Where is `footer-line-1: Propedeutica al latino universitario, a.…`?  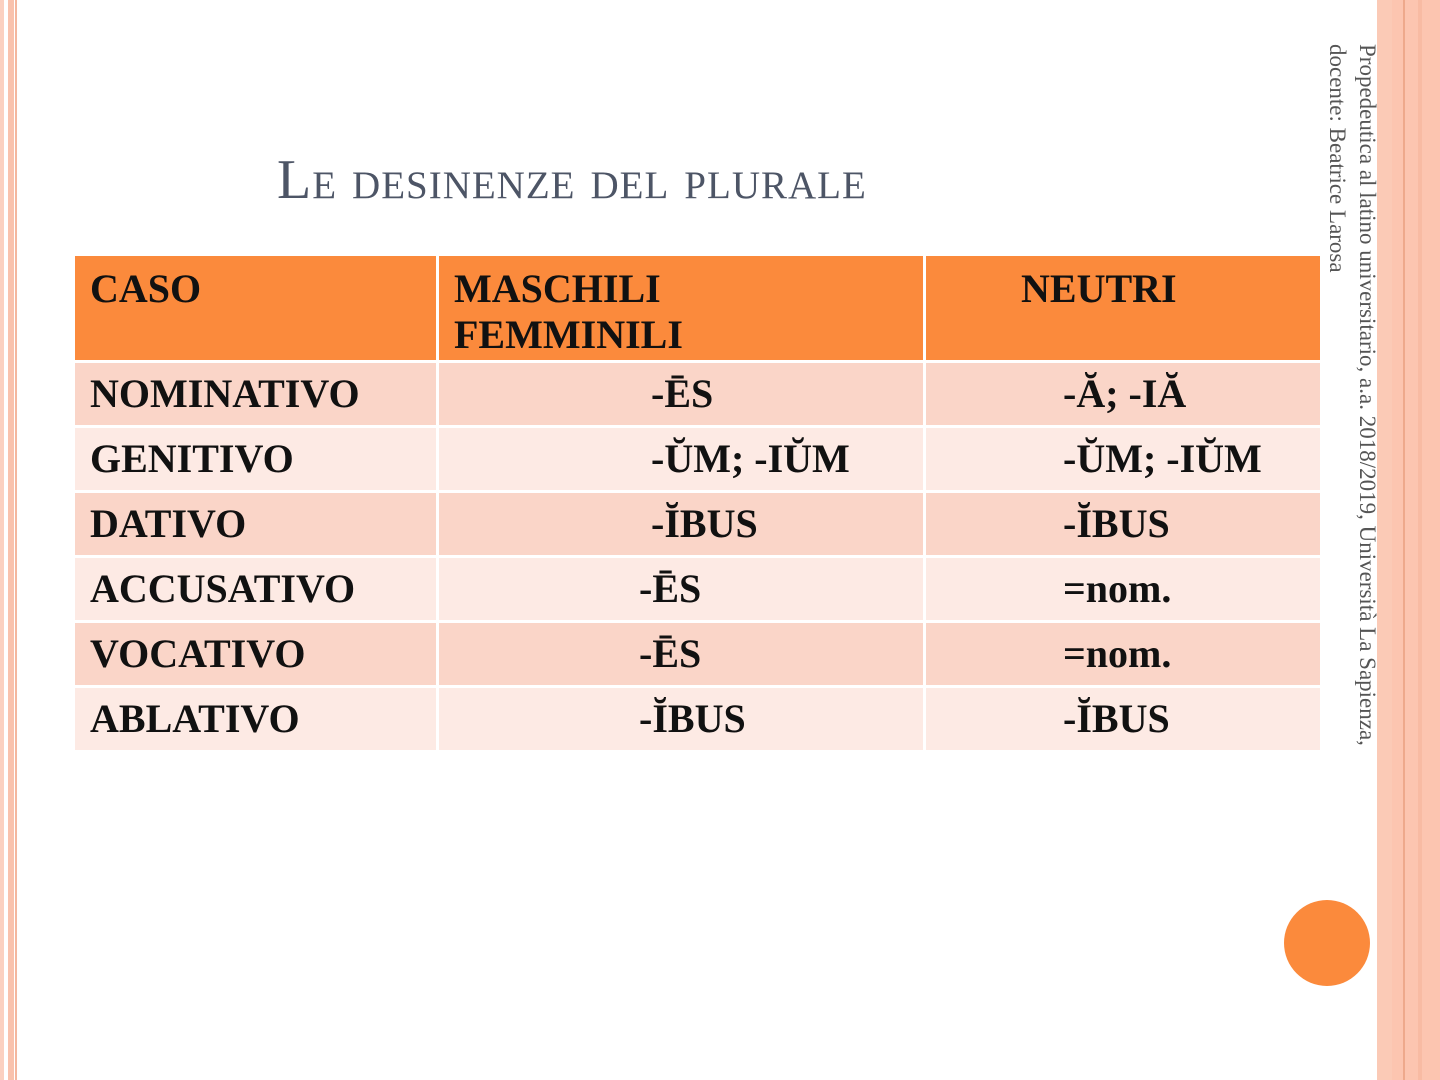
footer-line-1: Propedeutica al latino universitario, a.… is located at coordinates (1367, 395).